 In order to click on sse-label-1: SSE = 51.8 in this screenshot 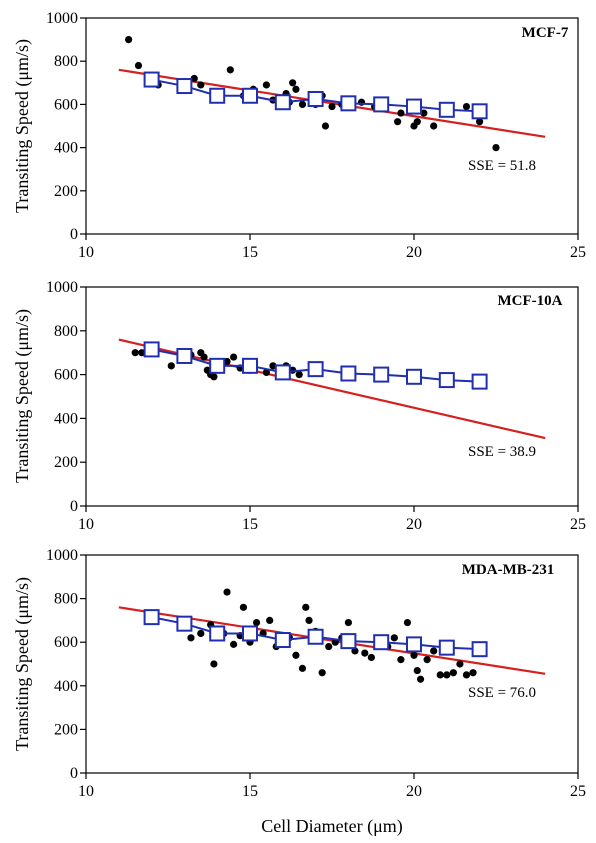, I will do `click(502, 166)`.